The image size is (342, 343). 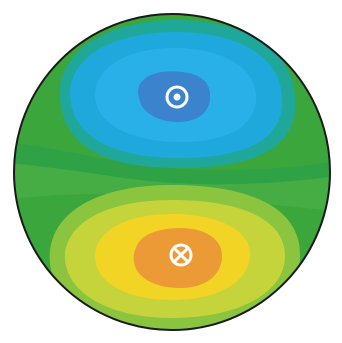 I want to click on cross-in-circle-ring, so click(x=181, y=255).